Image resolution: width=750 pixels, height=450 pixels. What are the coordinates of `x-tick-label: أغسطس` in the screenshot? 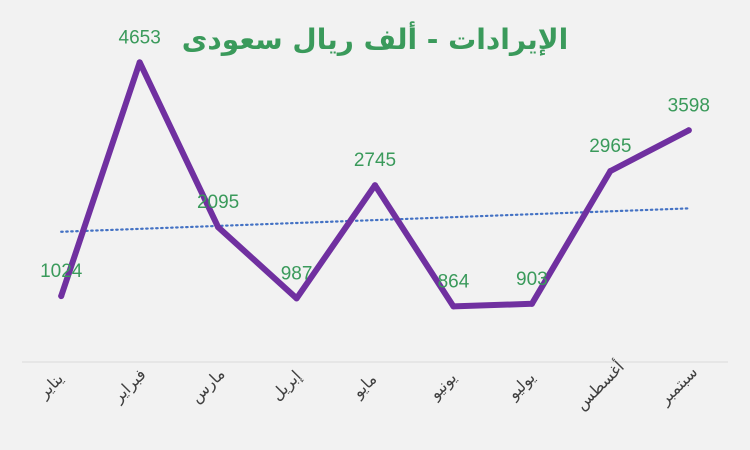 It's located at (600, 386).